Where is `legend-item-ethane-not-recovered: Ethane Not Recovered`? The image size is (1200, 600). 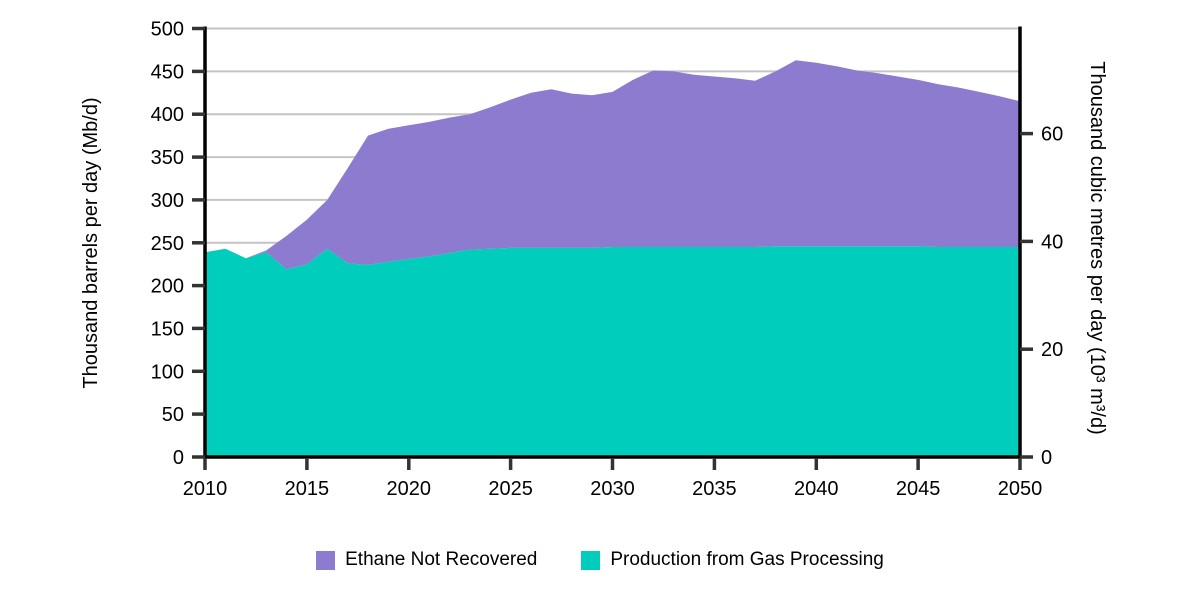
legend-item-ethane-not-recovered: Ethane Not Recovered is located at coordinates (426, 560).